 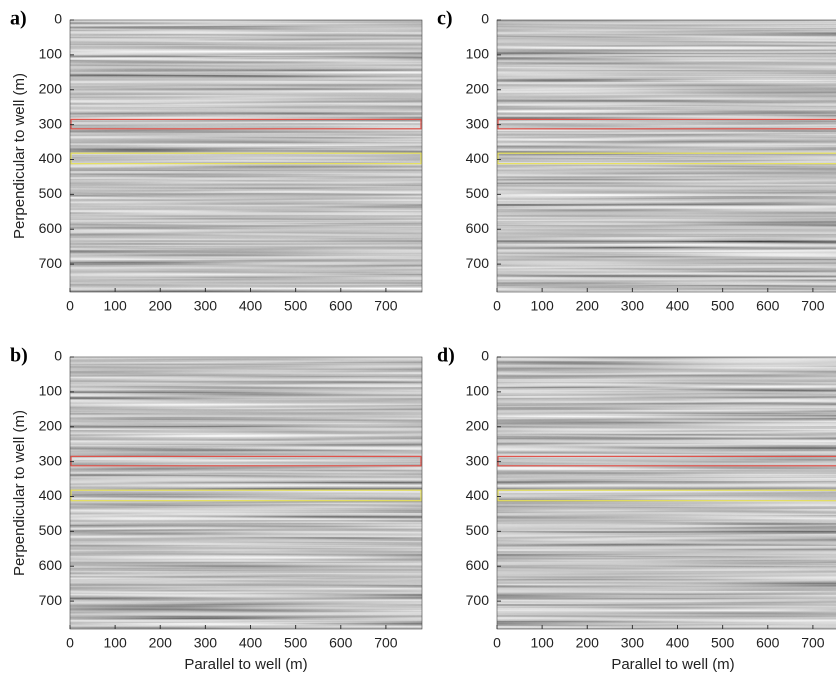 I want to click on panel-label: a), so click(x=18, y=19).